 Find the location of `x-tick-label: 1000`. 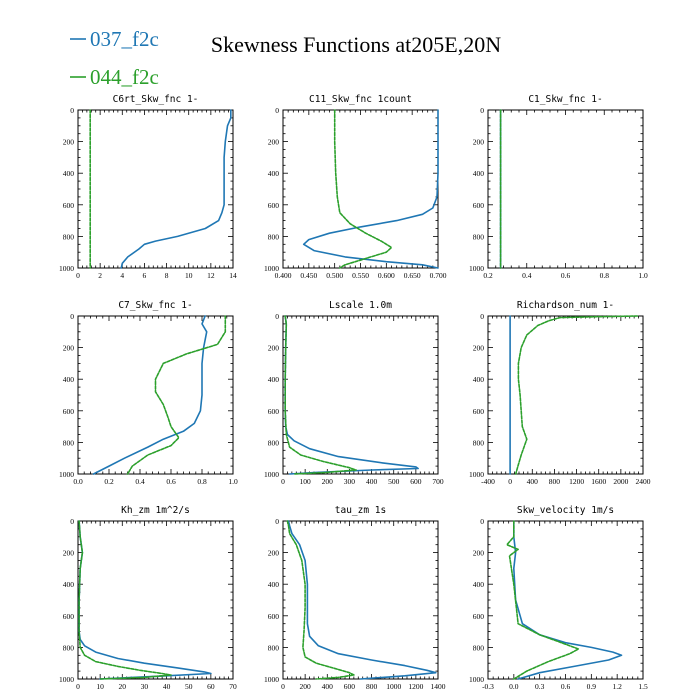

x-tick-label: 1000 is located at coordinates (393, 686).